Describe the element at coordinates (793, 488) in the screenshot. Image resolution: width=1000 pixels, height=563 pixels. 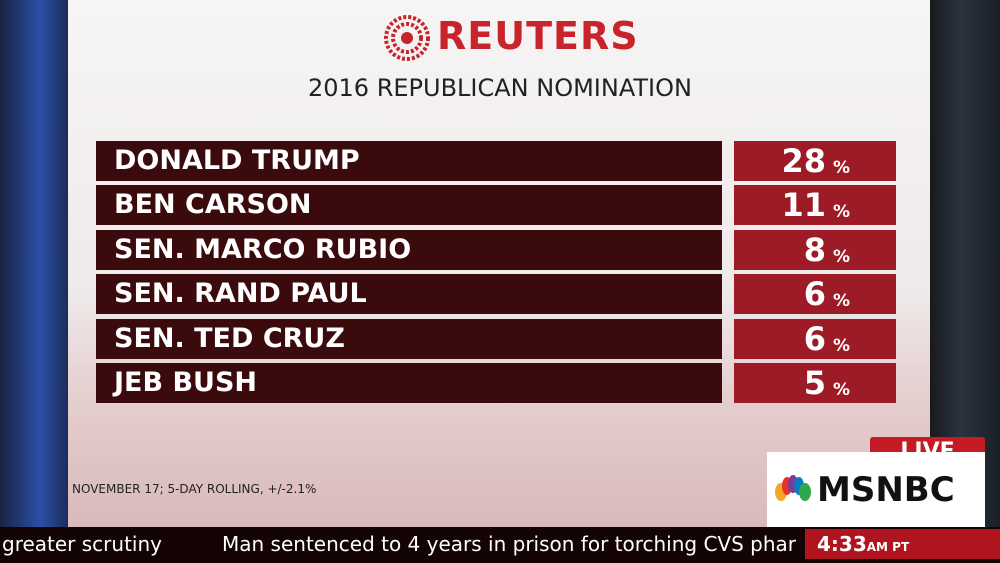
I see `peacock` at that location.